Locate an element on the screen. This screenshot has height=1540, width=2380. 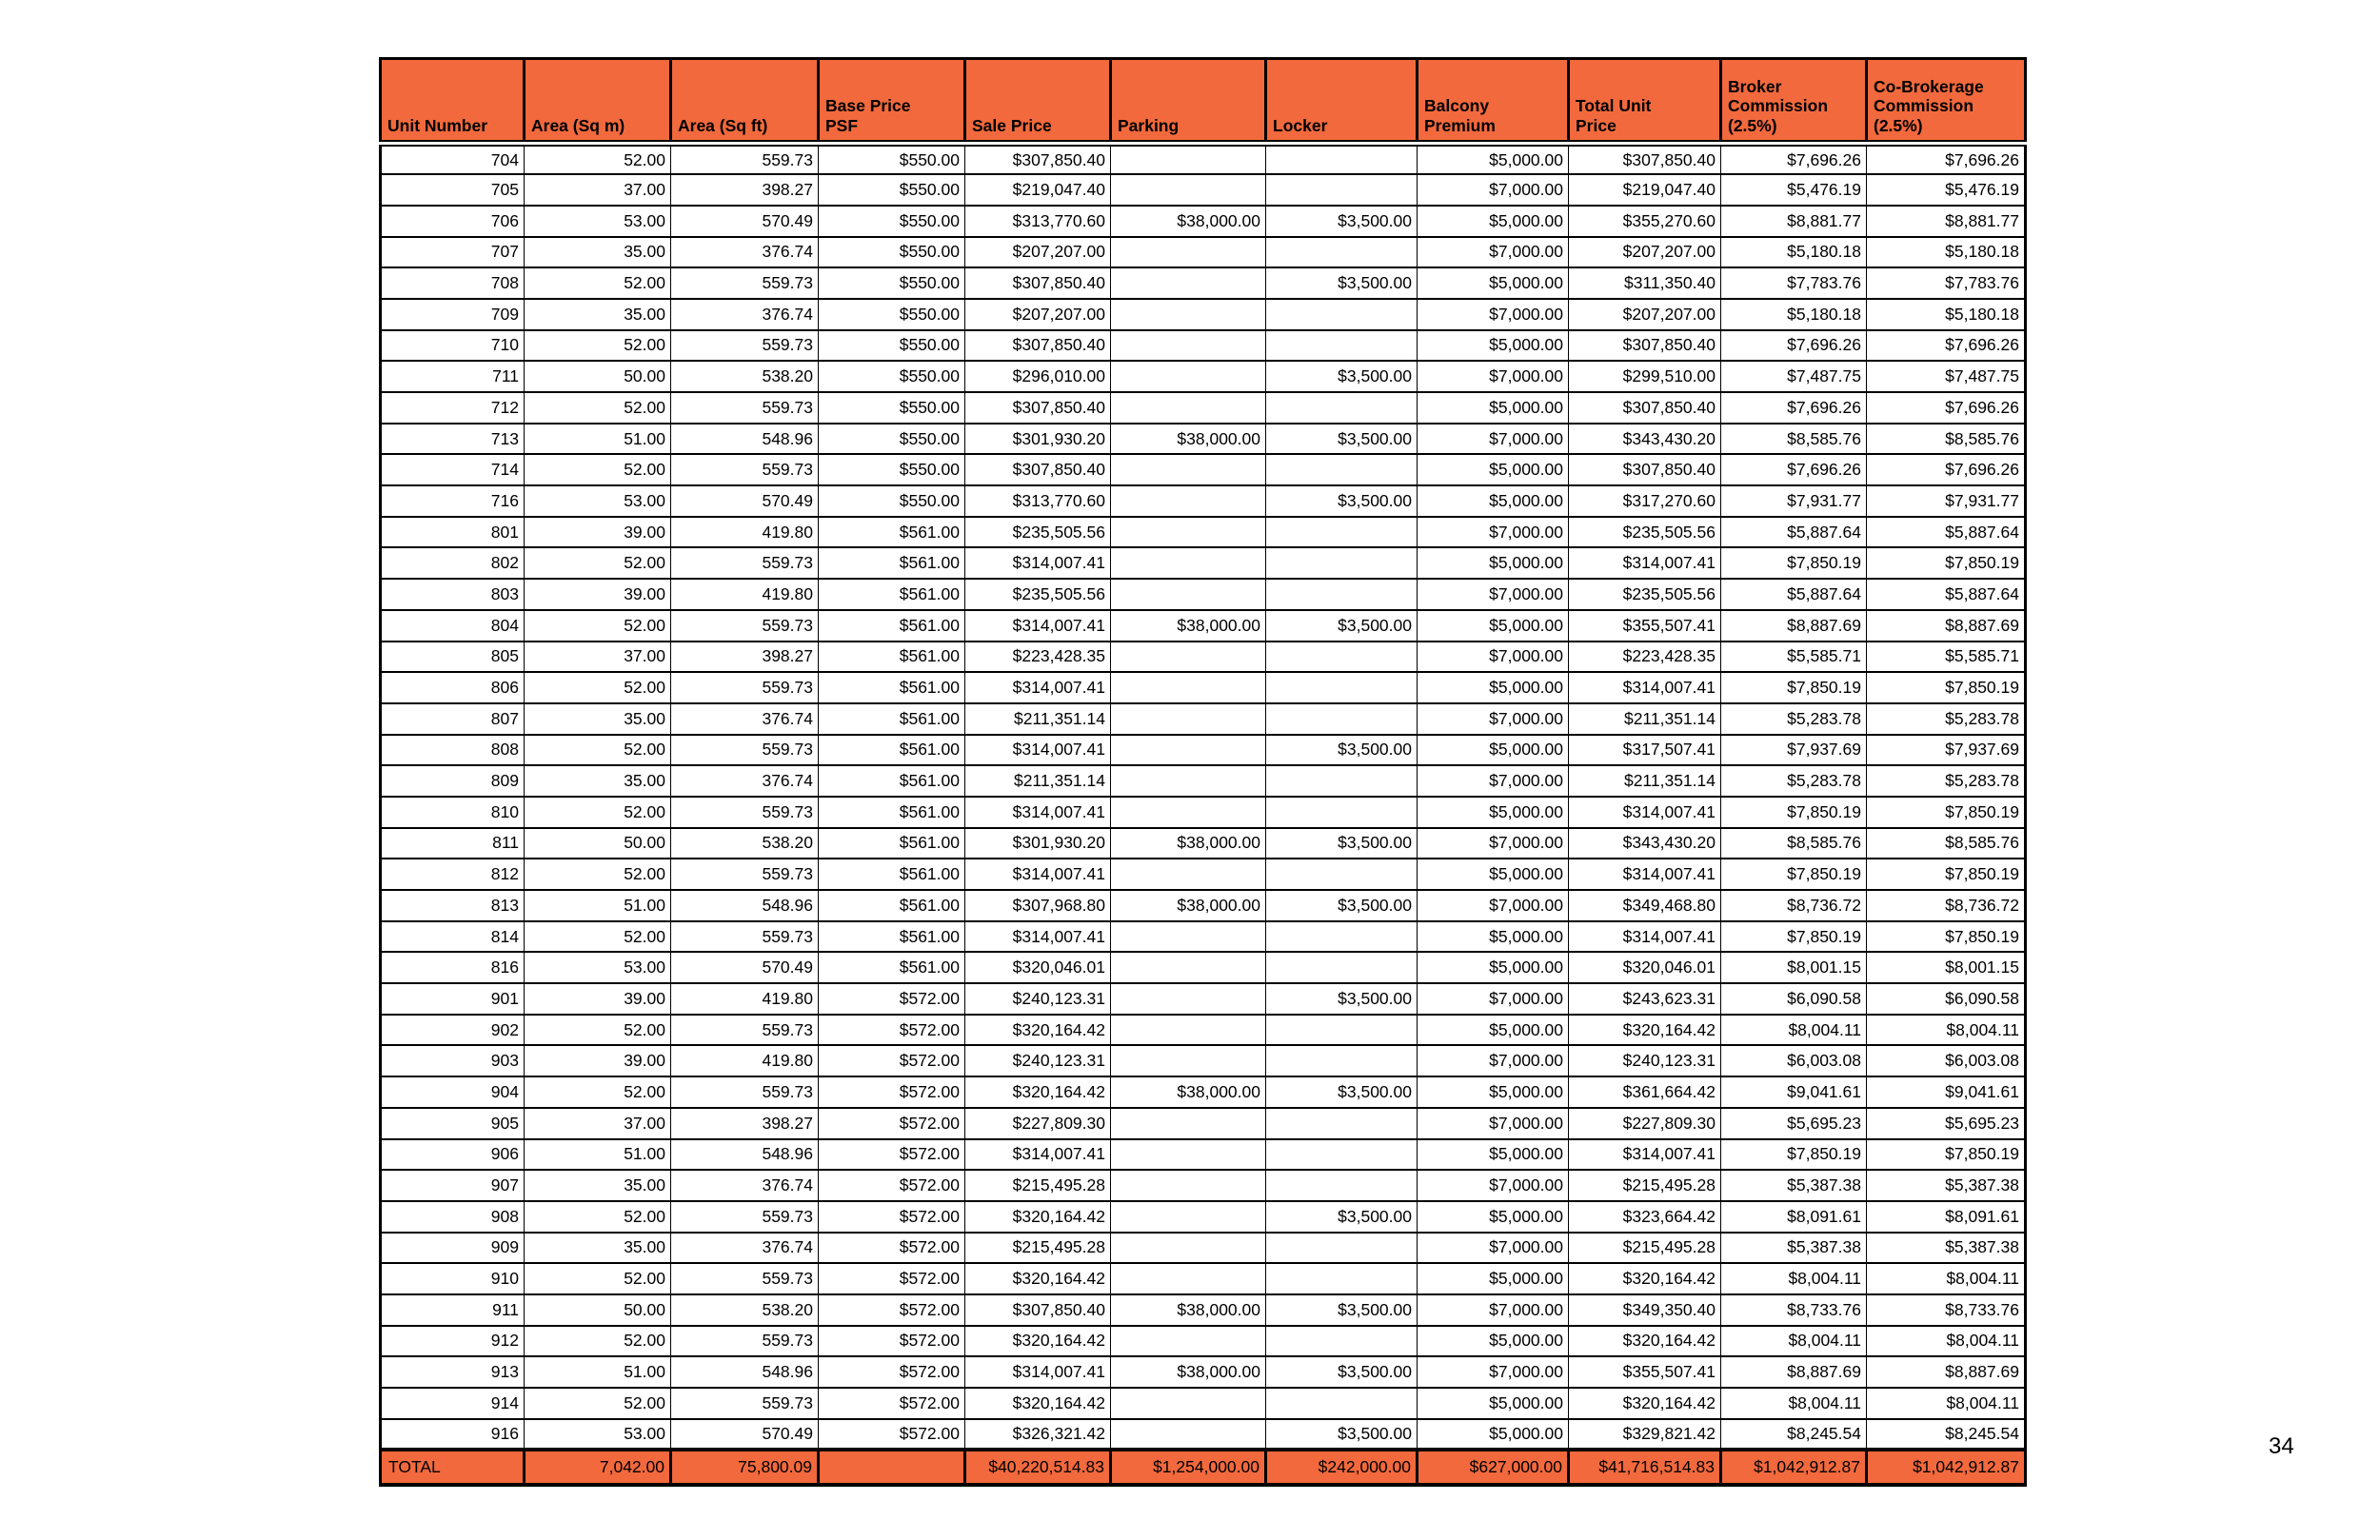
cell-co-brokerage-commission: $8,585.76 is located at coordinates (1946, 439).